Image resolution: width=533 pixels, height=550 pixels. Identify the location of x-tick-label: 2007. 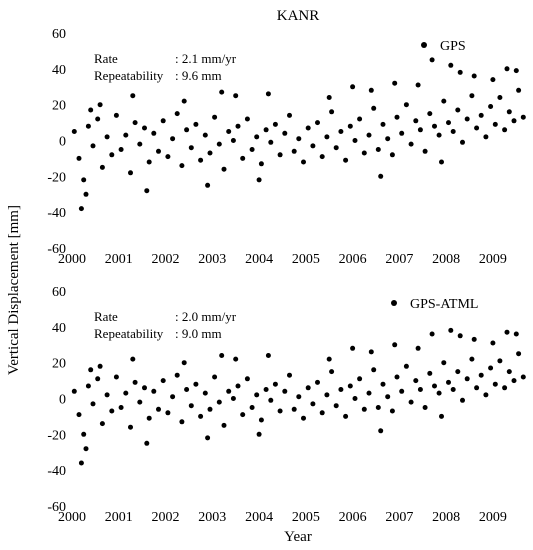
(399, 517).